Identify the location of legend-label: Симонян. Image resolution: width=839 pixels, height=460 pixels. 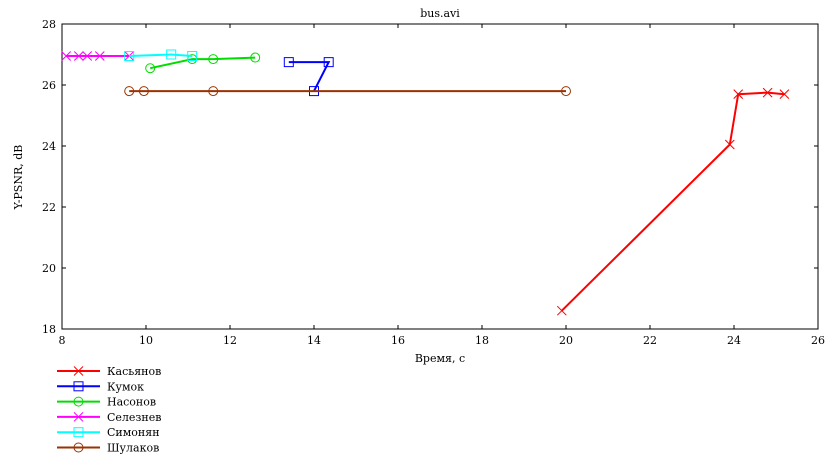
(133, 432).